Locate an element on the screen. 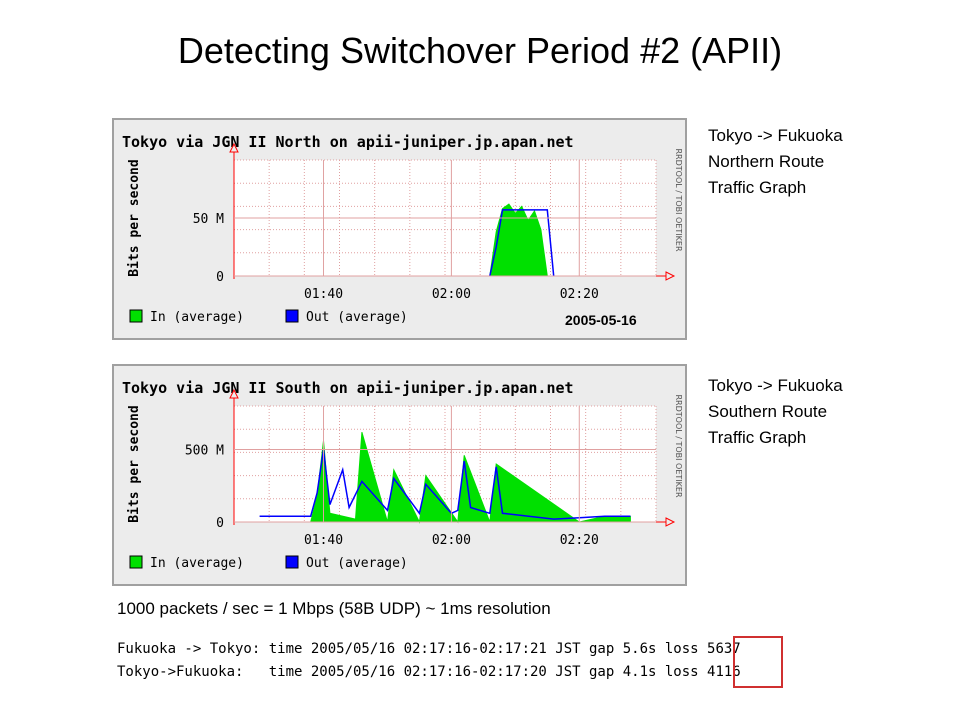  slide-title: Detecting Switchover Period #2 (APII) is located at coordinates (480, 50).